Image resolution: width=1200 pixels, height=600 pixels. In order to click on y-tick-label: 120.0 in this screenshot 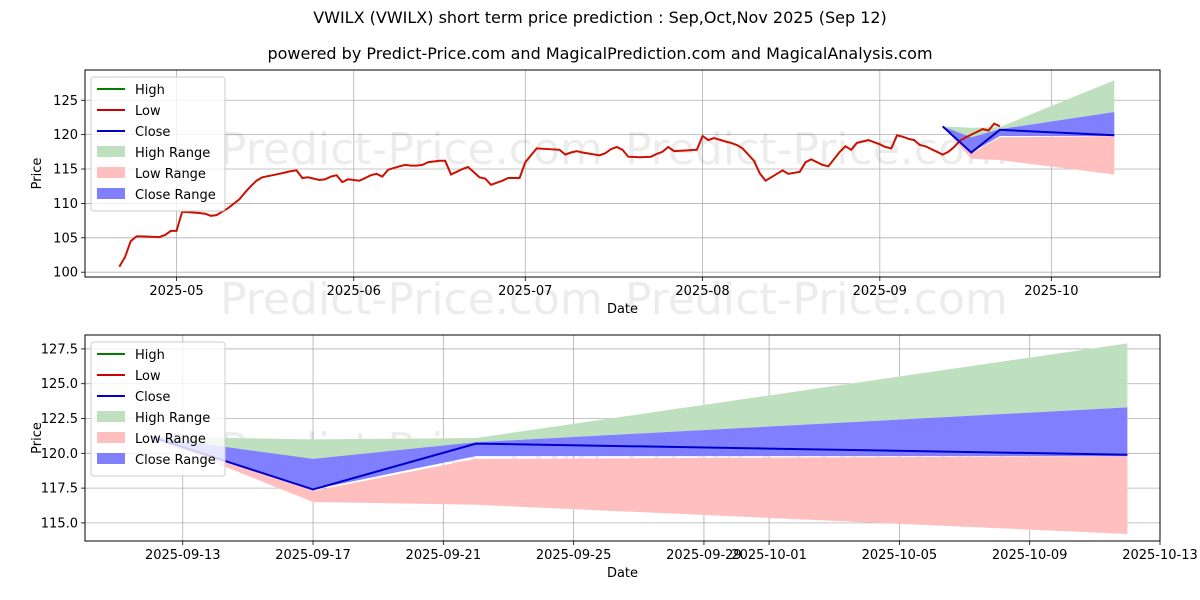, I will do `click(59, 454)`.